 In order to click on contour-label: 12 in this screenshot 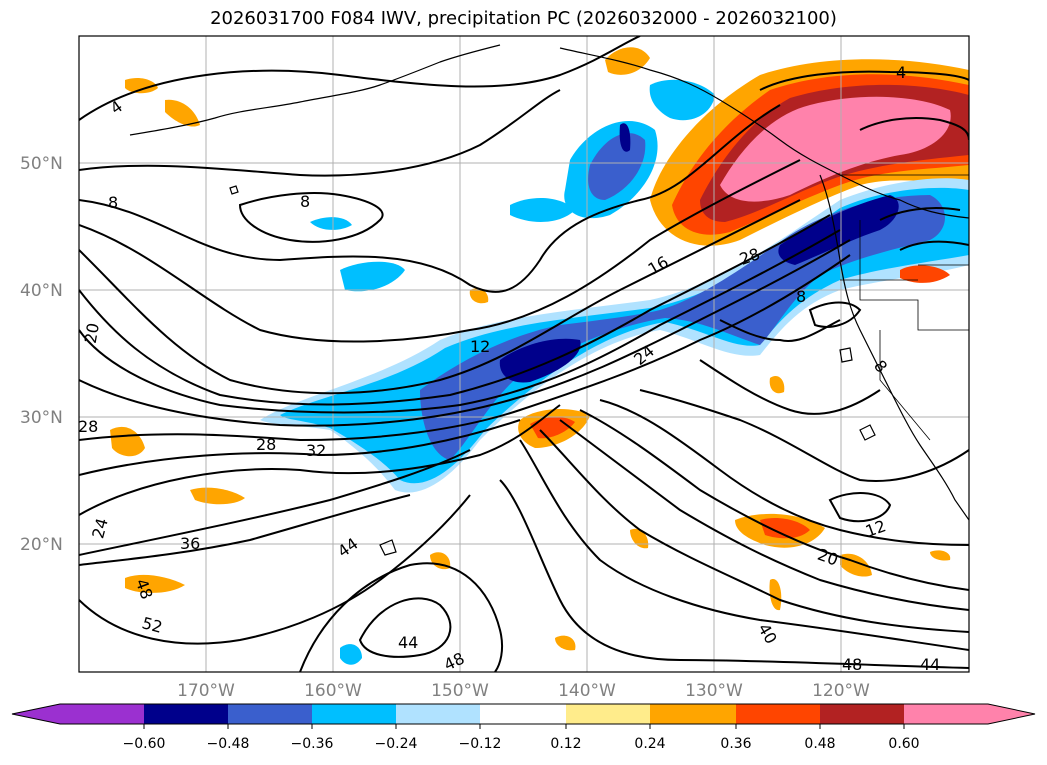, I will do `click(480, 346)`.